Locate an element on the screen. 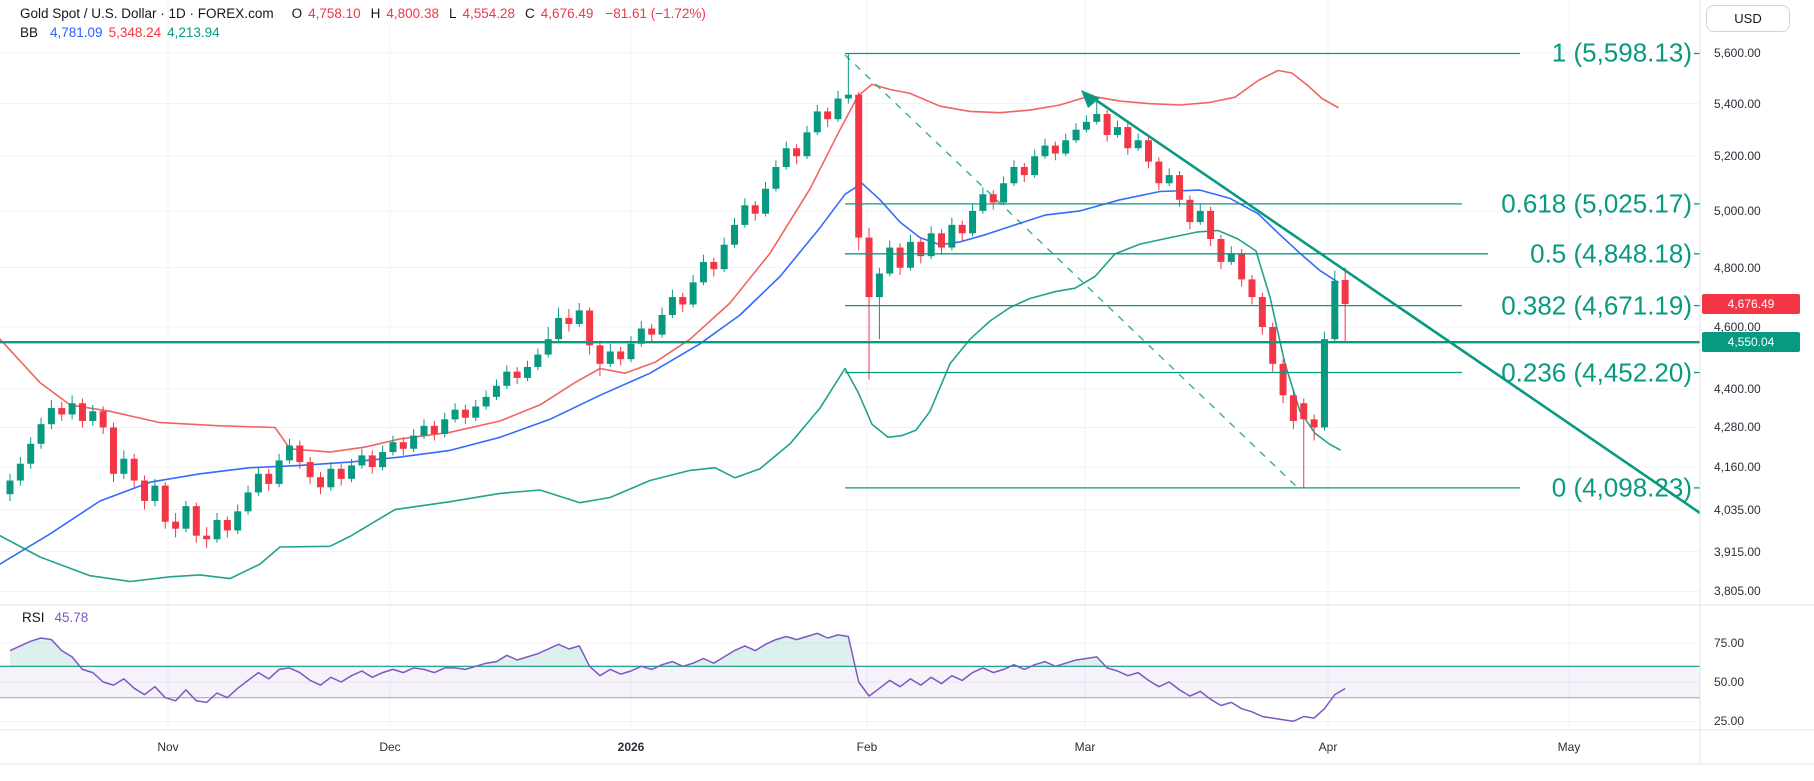 Image resolution: width=1814 pixels, height=781 pixels. price-axis-label: 4,160.00 is located at coordinates (1737, 467).